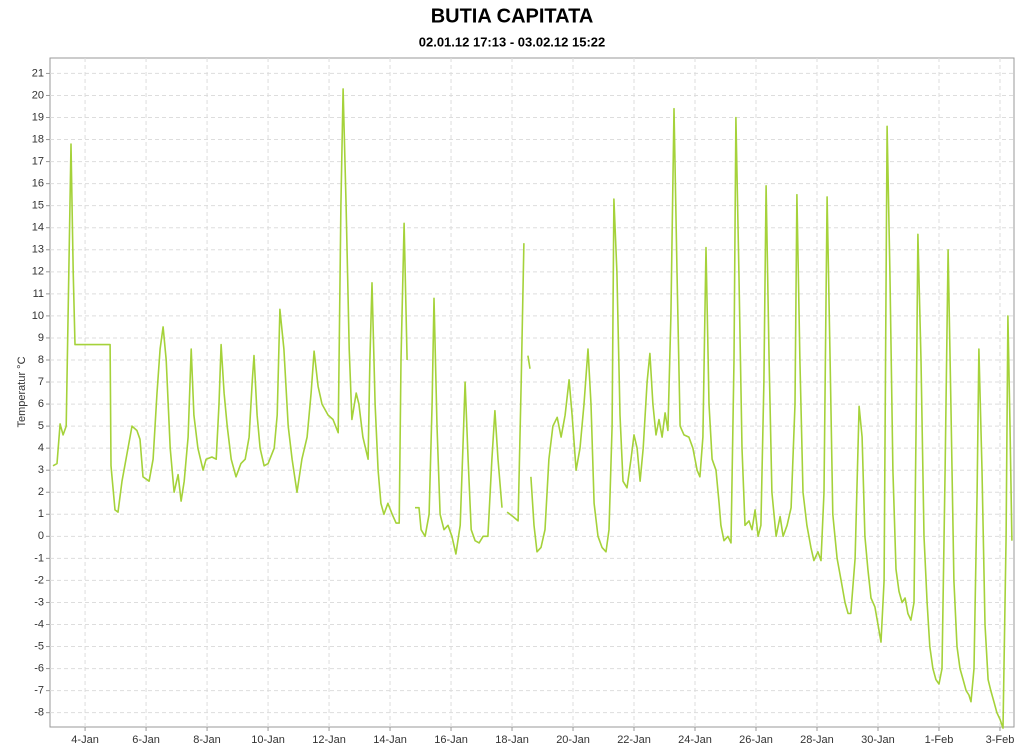 The width and height of the screenshot is (1023, 752). What do you see at coordinates (38, 272) in the screenshot?
I see `y-tick-label: 12` at bounding box center [38, 272].